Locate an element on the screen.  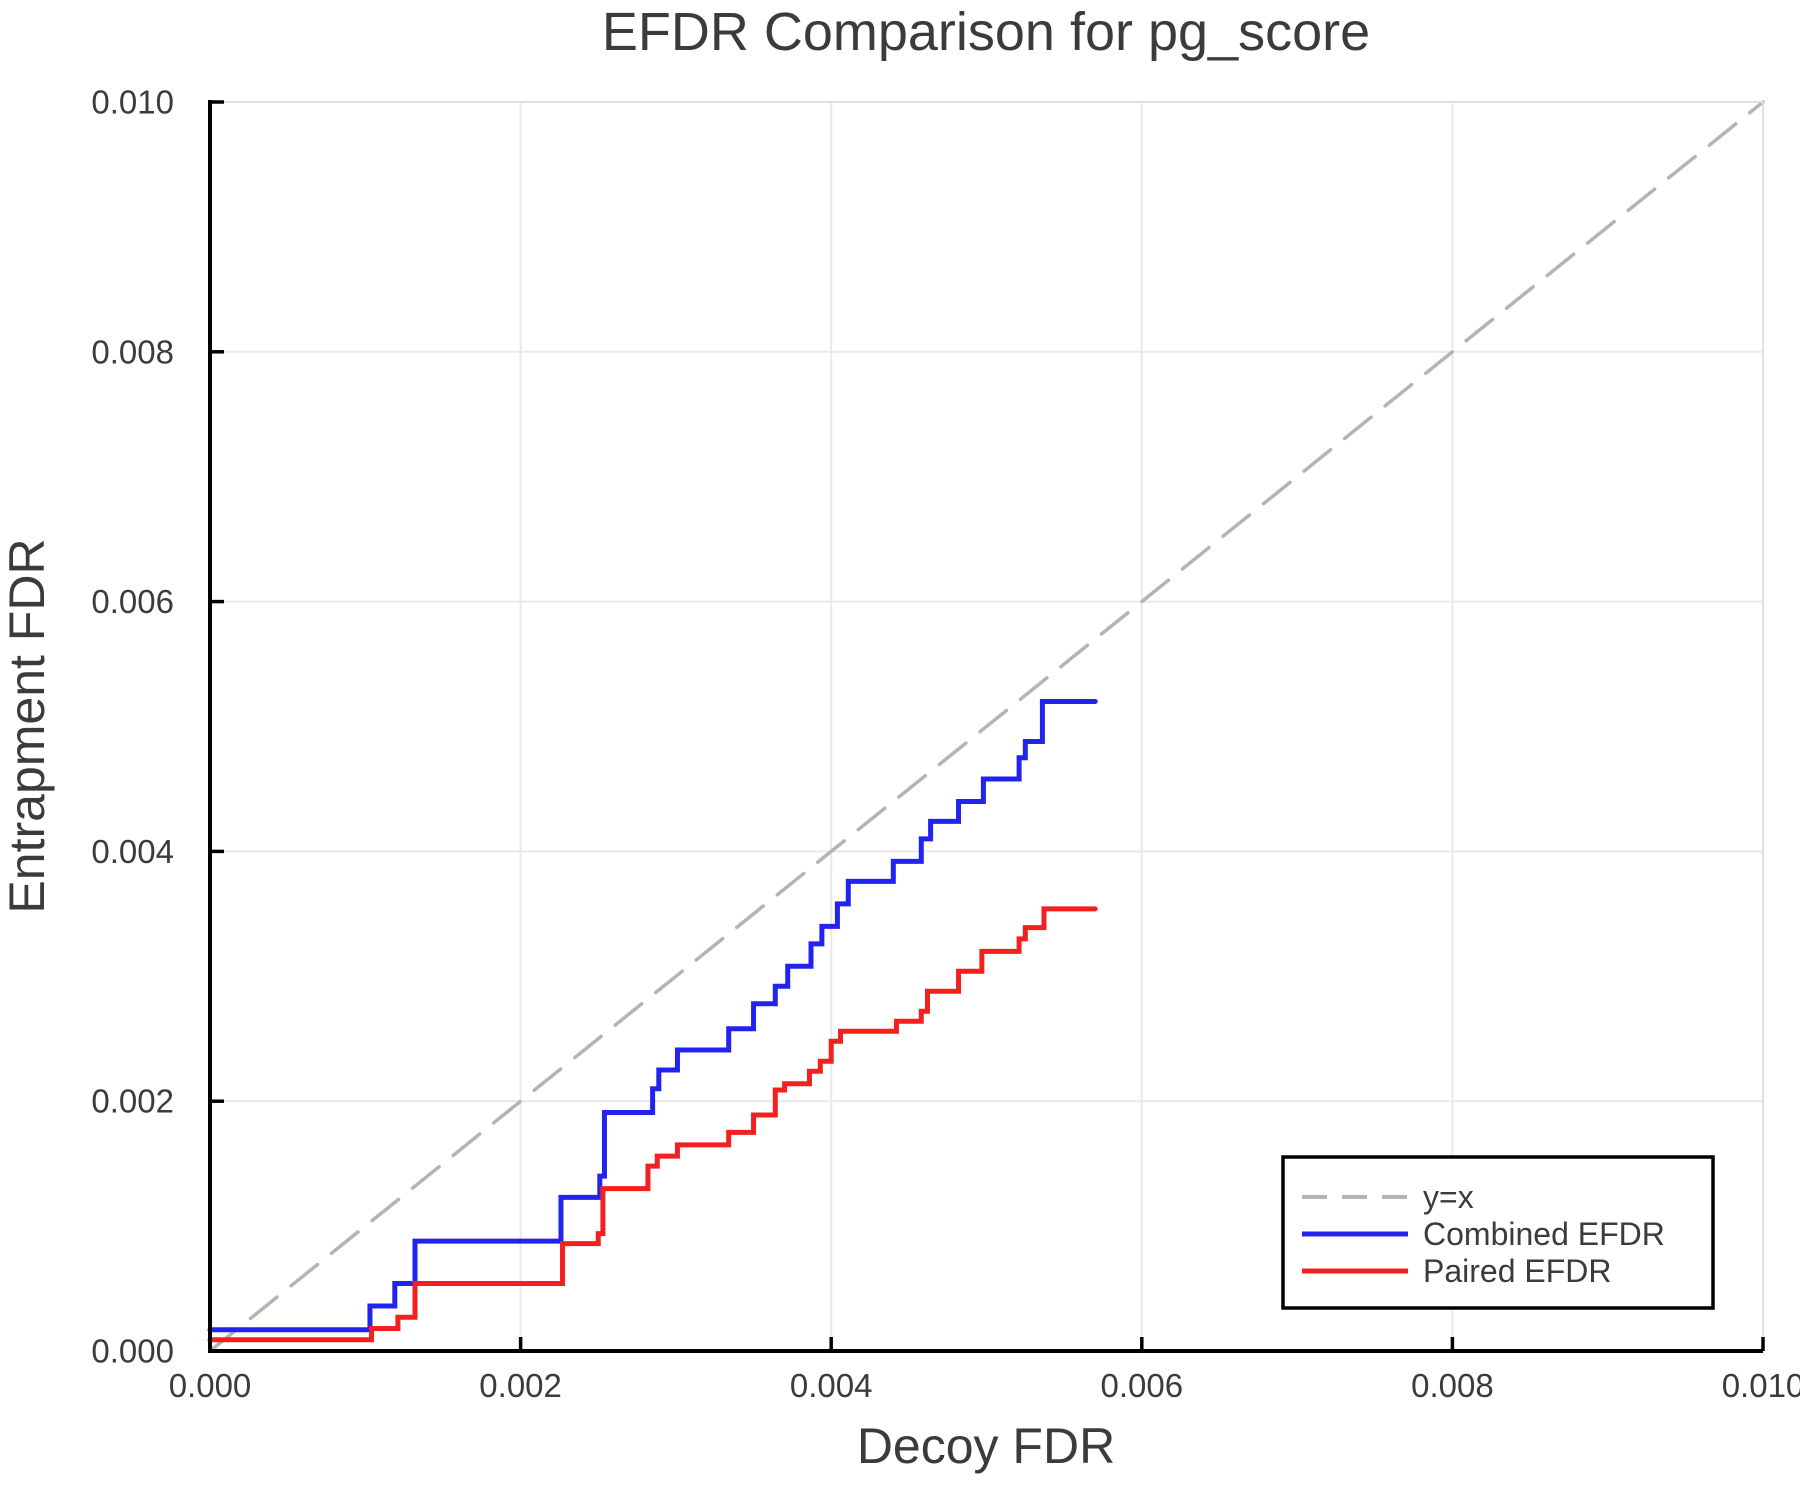
y-tick-label: 0.010 is located at coordinates (132, 102).